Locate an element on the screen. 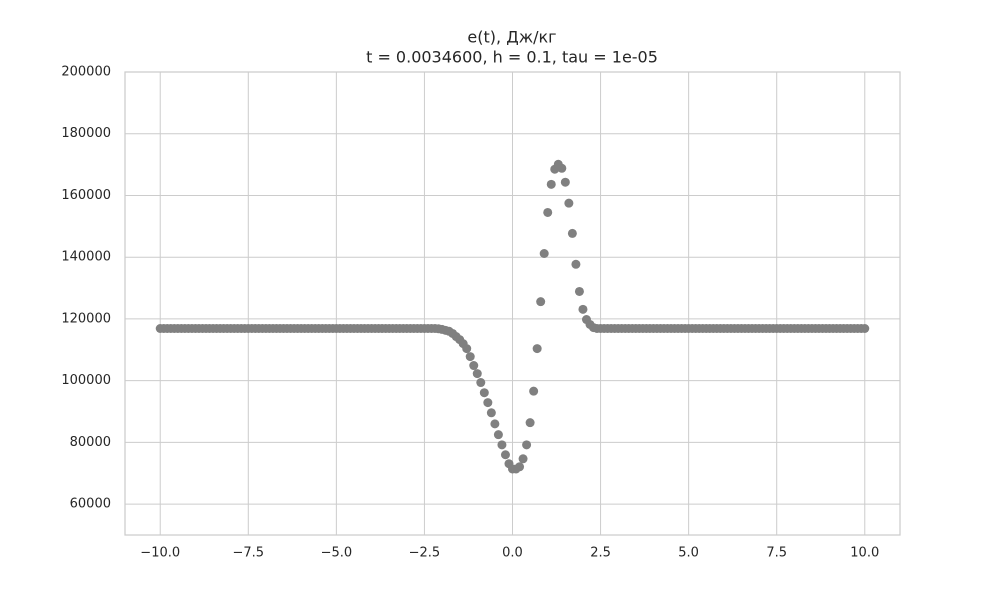 The width and height of the screenshot is (1000, 600). x-tick-label: −7.5 is located at coordinates (249, 553).